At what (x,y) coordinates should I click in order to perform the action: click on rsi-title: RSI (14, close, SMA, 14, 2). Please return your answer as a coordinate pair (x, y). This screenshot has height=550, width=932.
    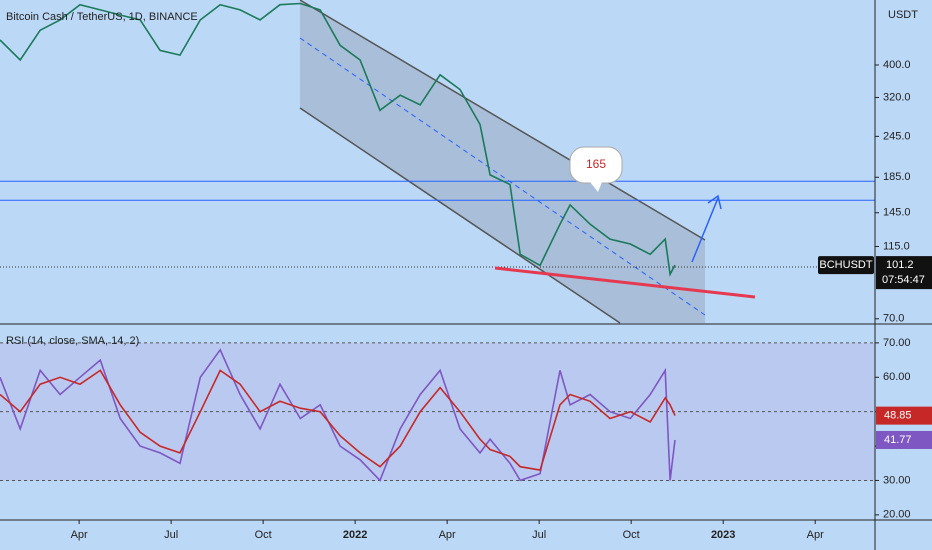
    Looking at the image, I should click on (72, 341).